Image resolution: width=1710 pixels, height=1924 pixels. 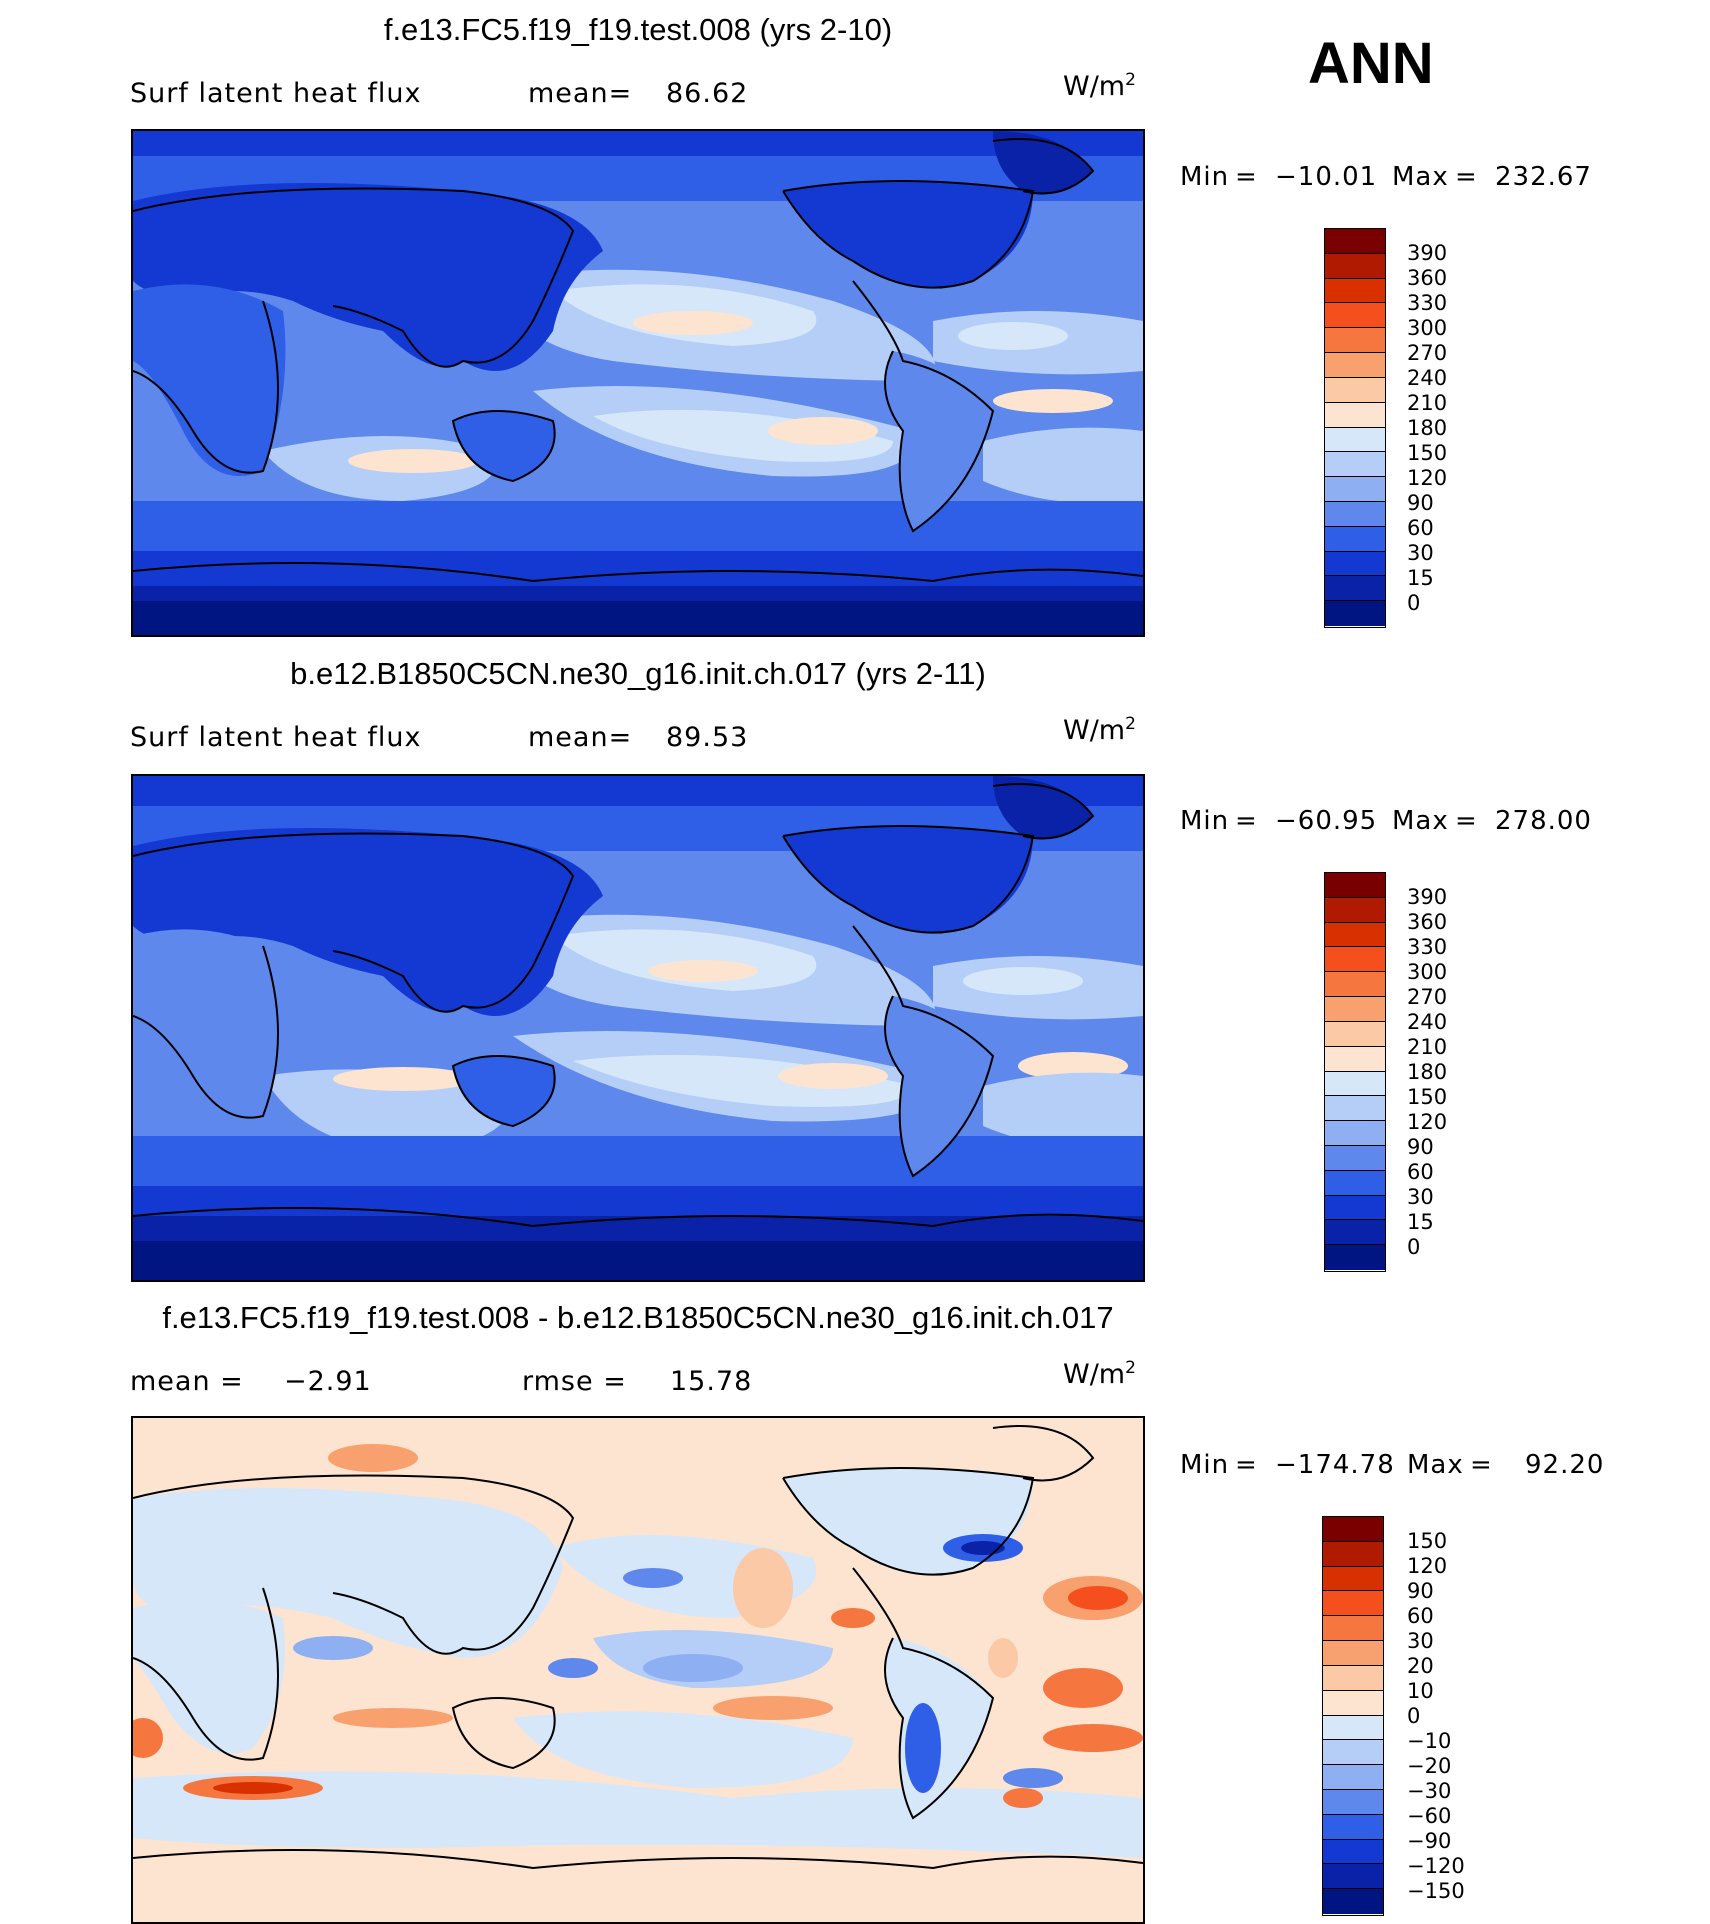 I want to click on panel-2-max-label: Max, so click(x=1420, y=821).